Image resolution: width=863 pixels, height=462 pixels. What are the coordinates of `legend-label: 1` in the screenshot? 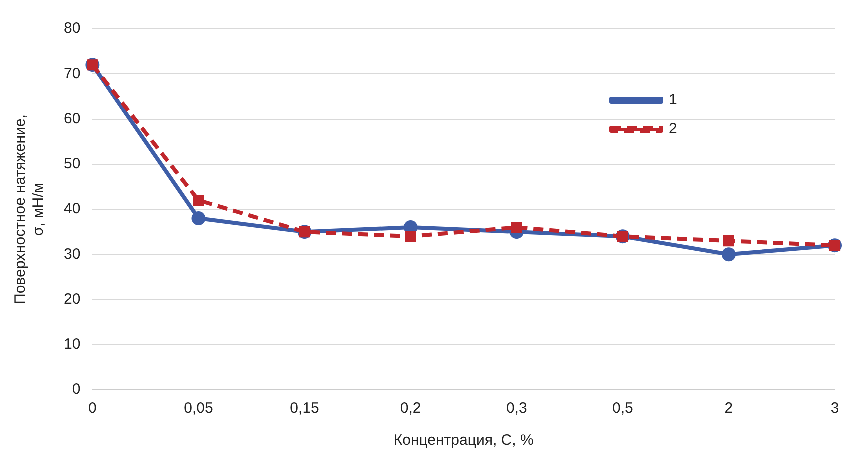 It's located at (673, 100).